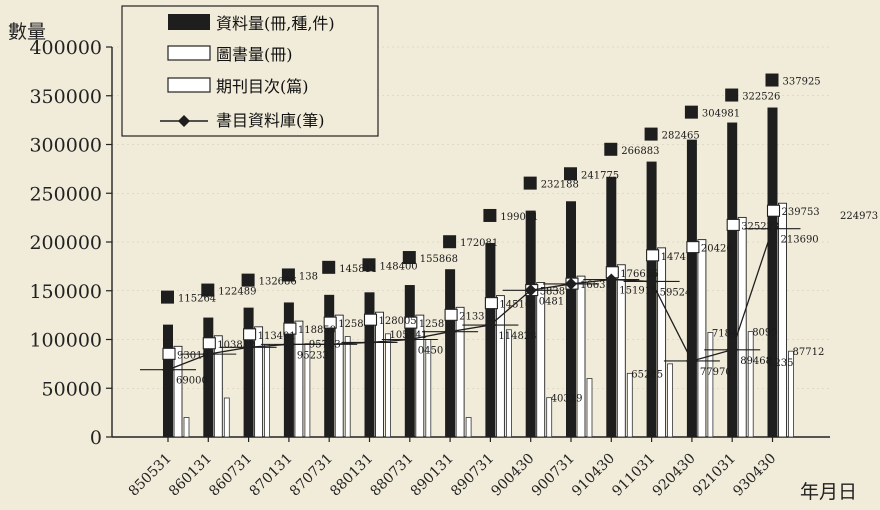  I want to click on y-tick-label: 400000, so click(65, 48).